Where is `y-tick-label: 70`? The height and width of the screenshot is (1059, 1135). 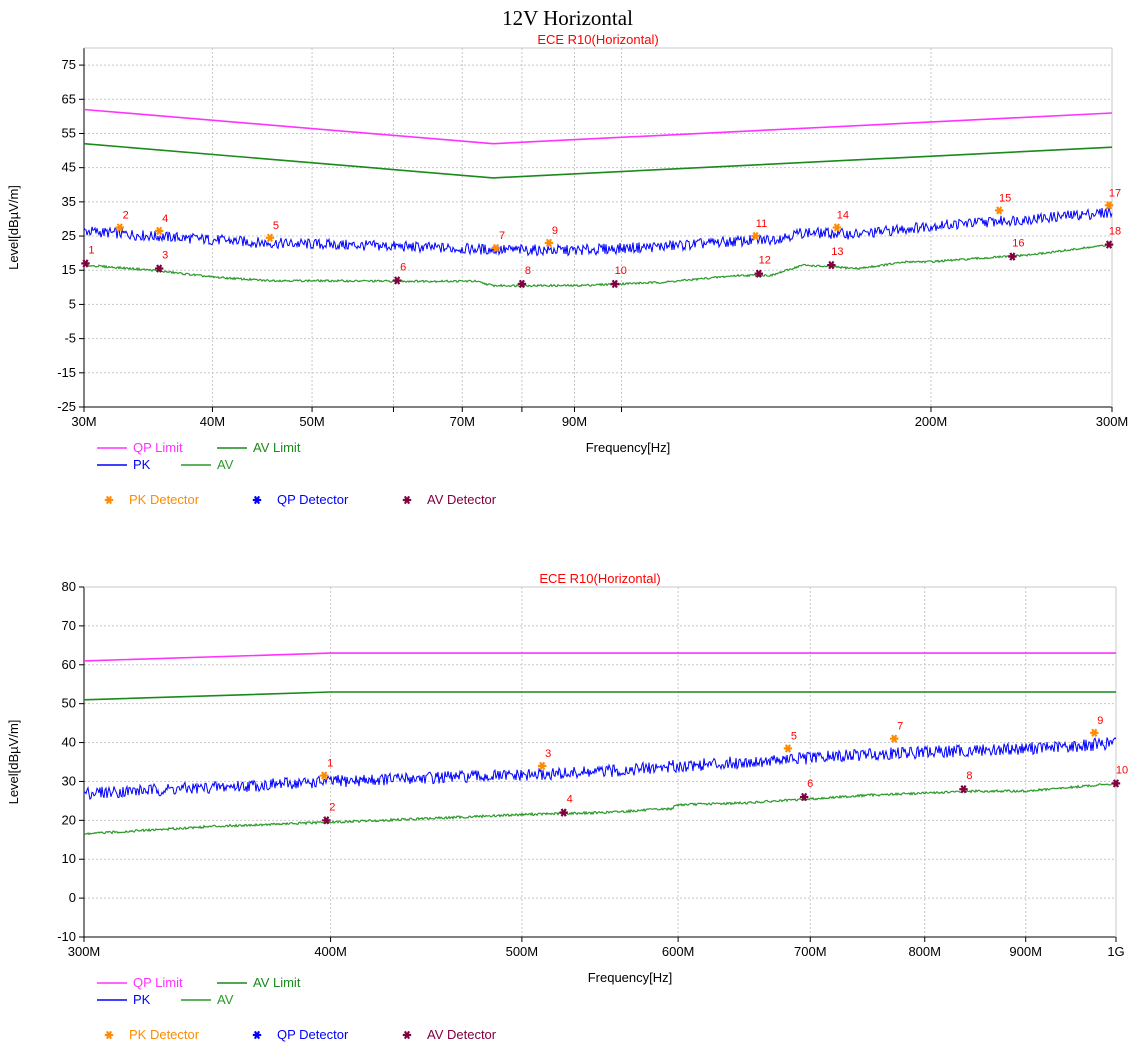 y-tick-label: 70 is located at coordinates (69, 625).